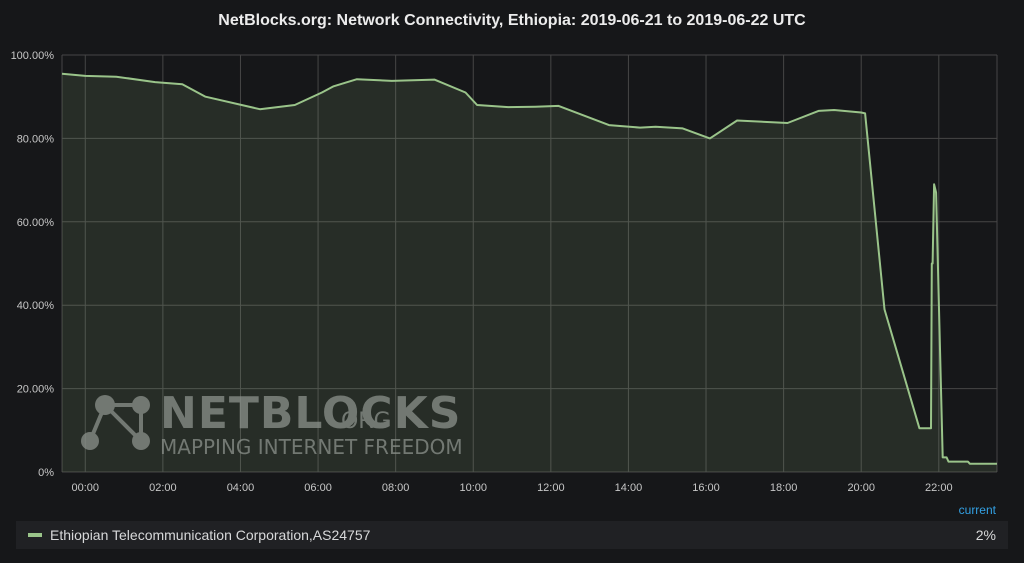  I want to click on x-tick-label: 06:00, so click(318, 488).